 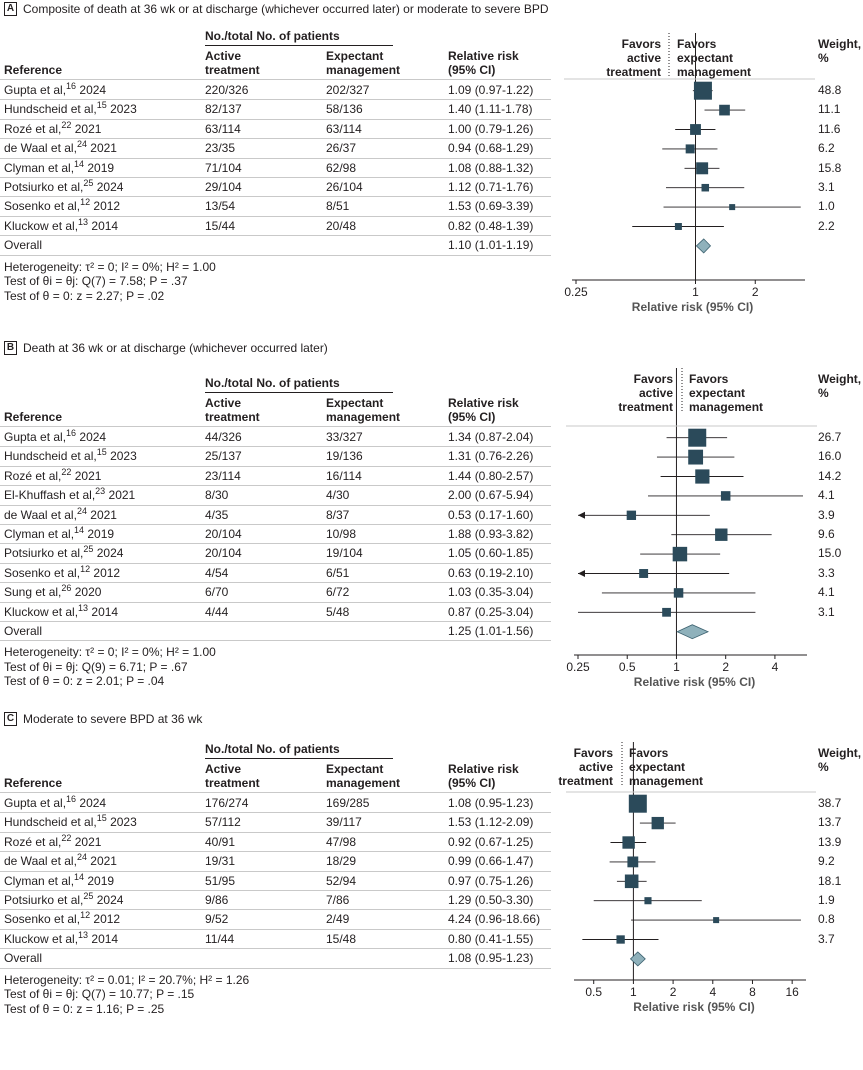 I want to click on favors-active-label-line-0: Favors, so click(x=641, y=44).